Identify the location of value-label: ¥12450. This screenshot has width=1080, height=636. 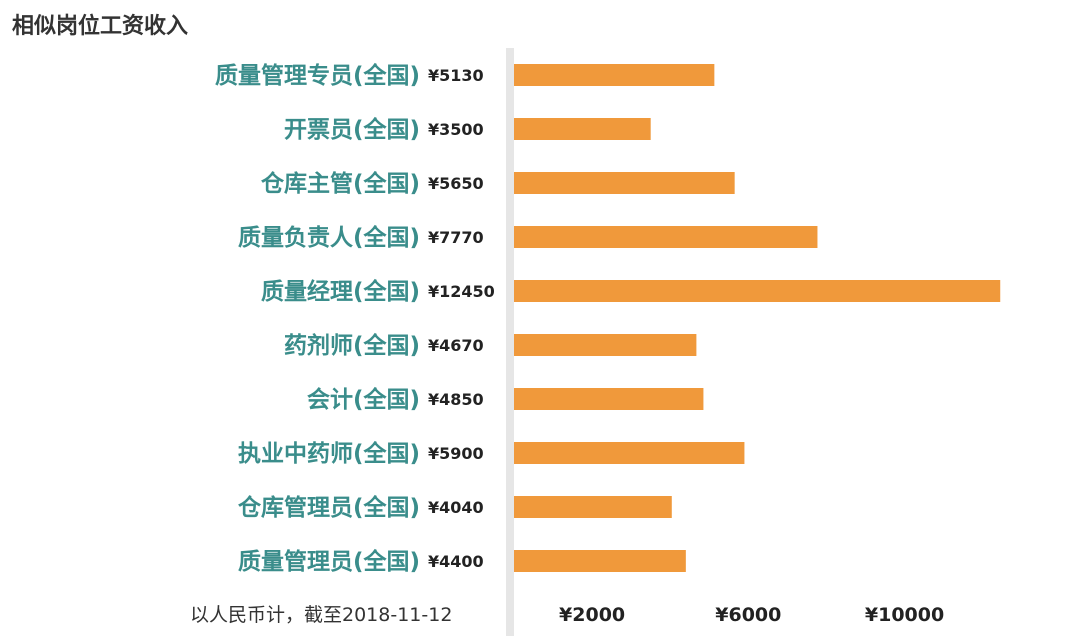
(461, 291).